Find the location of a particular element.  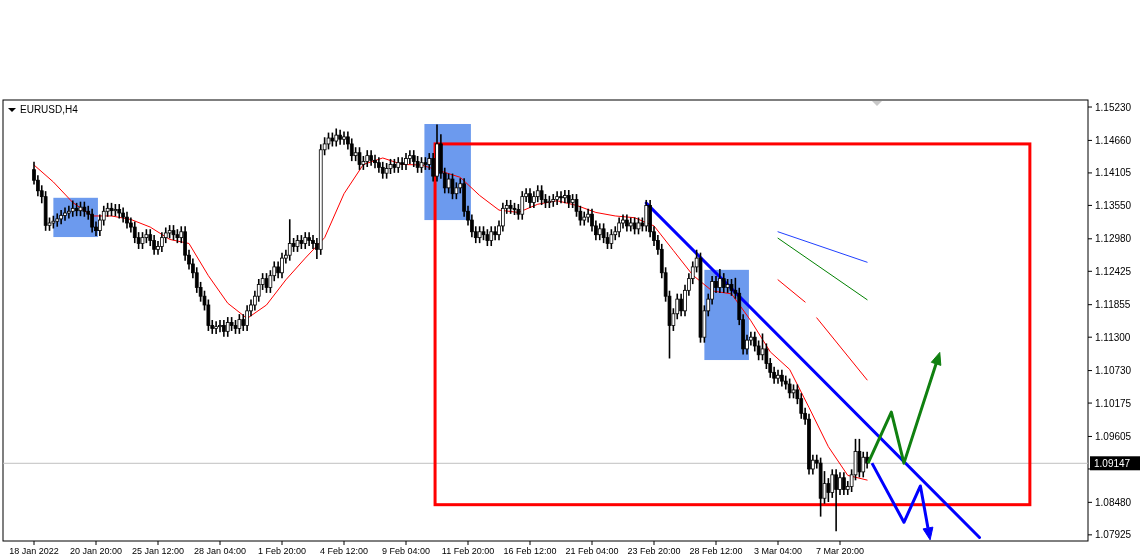

x-tick-label: 23 Feb 20:00 is located at coordinates (654, 551).